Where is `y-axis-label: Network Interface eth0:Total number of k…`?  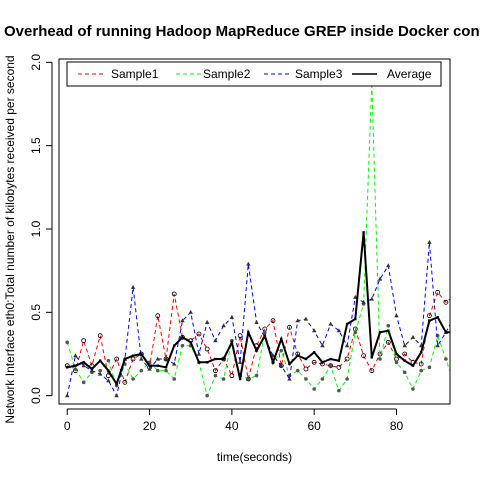
y-axis-label: Network Interface eth0:Total number of k… is located at coordinates (10, 239).